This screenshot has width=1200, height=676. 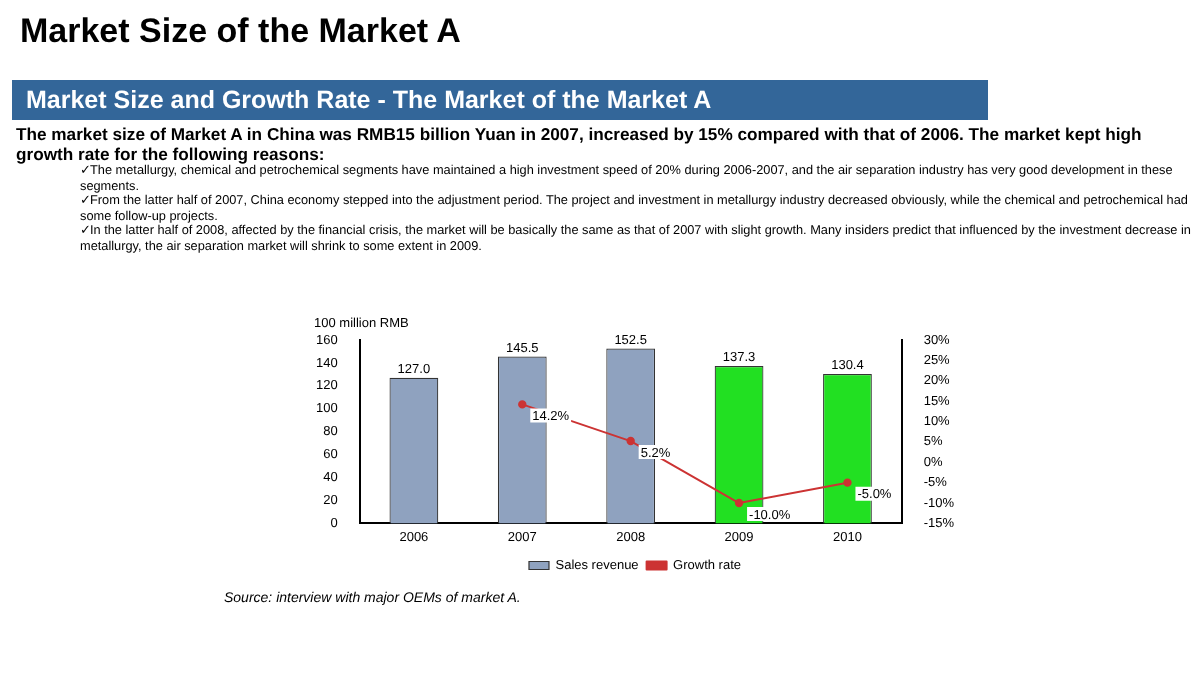 What do you see at coordinates (580, 144) in the screenshot?
I see `text: The market size of Market A in China was RMB15 billion Yuan in 2007, increased by 15% compared with that of 2006. The market kept high growth rate for the following reasons:` at bounding box center [580, 144].